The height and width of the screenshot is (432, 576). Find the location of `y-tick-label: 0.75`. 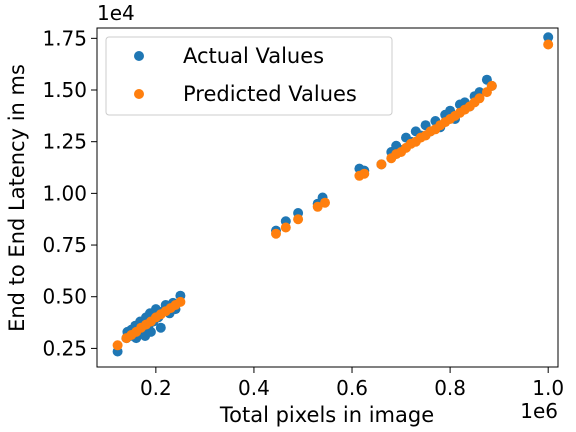

y-tick-label: 0.75 is located at coordinates (64, 245).